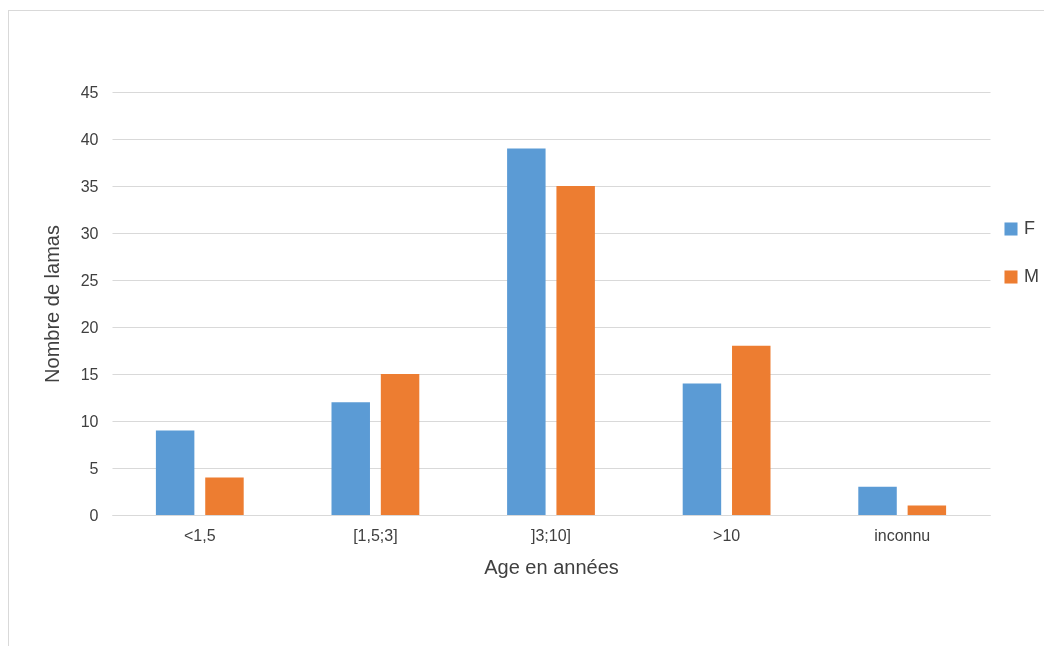  Describe the element at coordinates (89, 186) in the screenshot. I see `y-tick-label: 35` at that location.